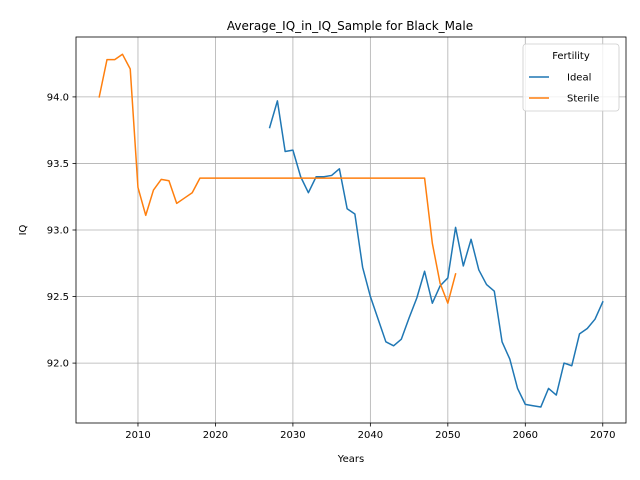 Image resolution: width=640 pixels, height=480 pixels. What do you see at coordinates (602, 435) in the screenshot?
I see `x-tick-label: 2070` at bounding box center [602, 435].